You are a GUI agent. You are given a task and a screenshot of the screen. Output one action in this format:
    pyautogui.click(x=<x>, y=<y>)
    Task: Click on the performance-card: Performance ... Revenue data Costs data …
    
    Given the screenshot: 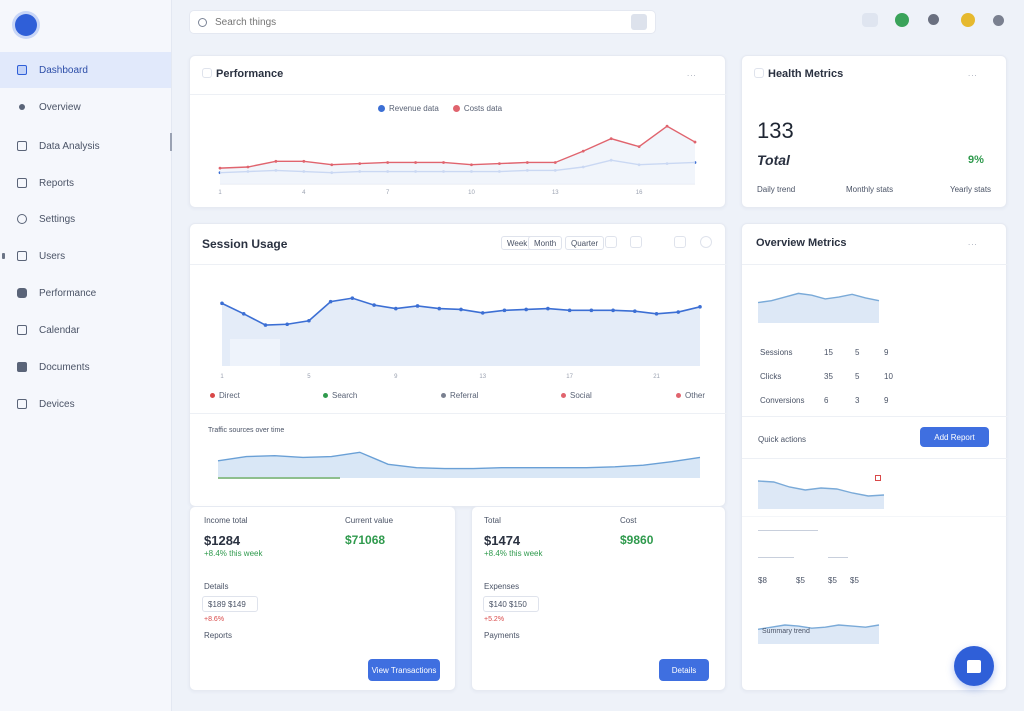 What is the action you would take?
    pyautogui.click(x=458, y=131)
    